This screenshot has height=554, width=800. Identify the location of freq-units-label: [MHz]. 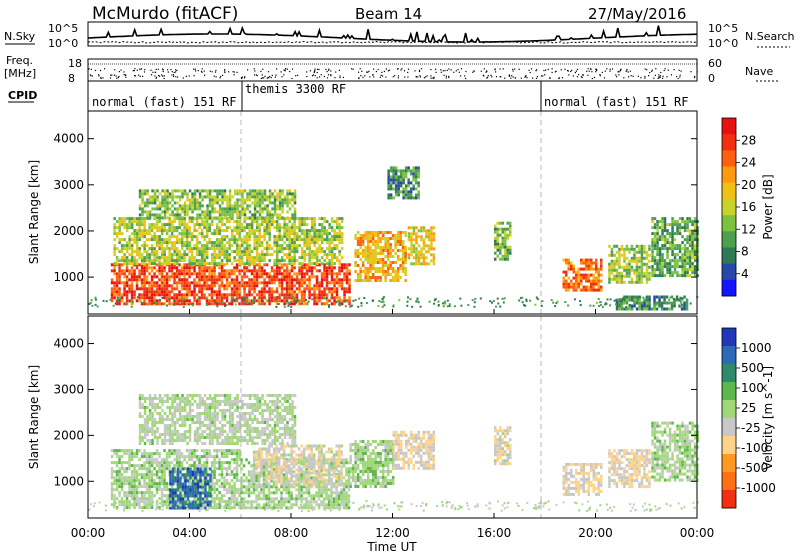
(20, 73).